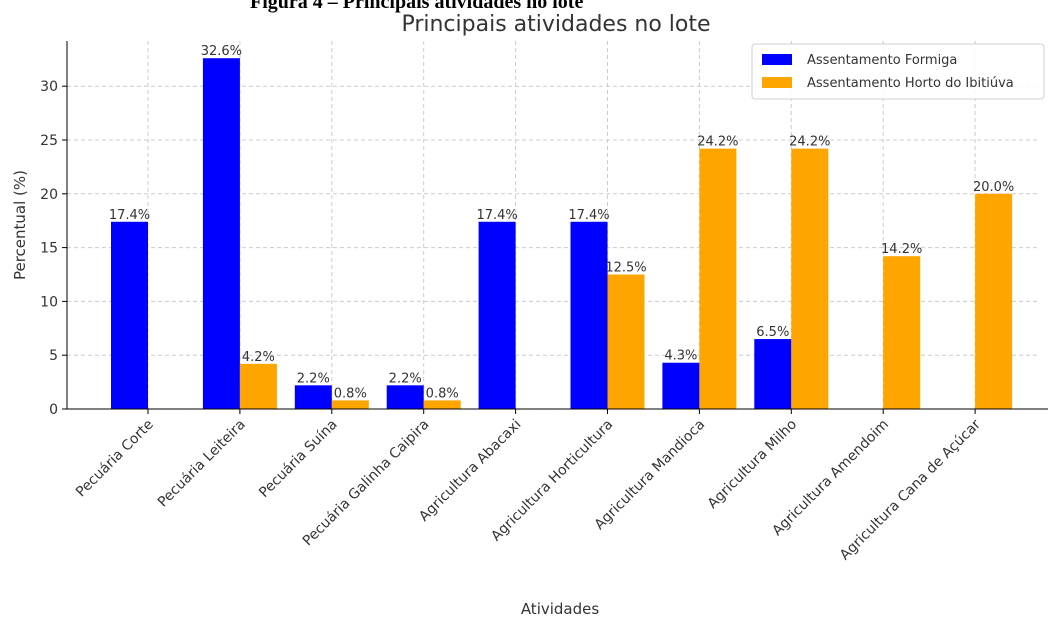 The height and width of the screenshot is (623, 1048). Describe the element at coordinates (993, 187) in the screenshot. I see `bar-data-label: 20.0%` at that location.